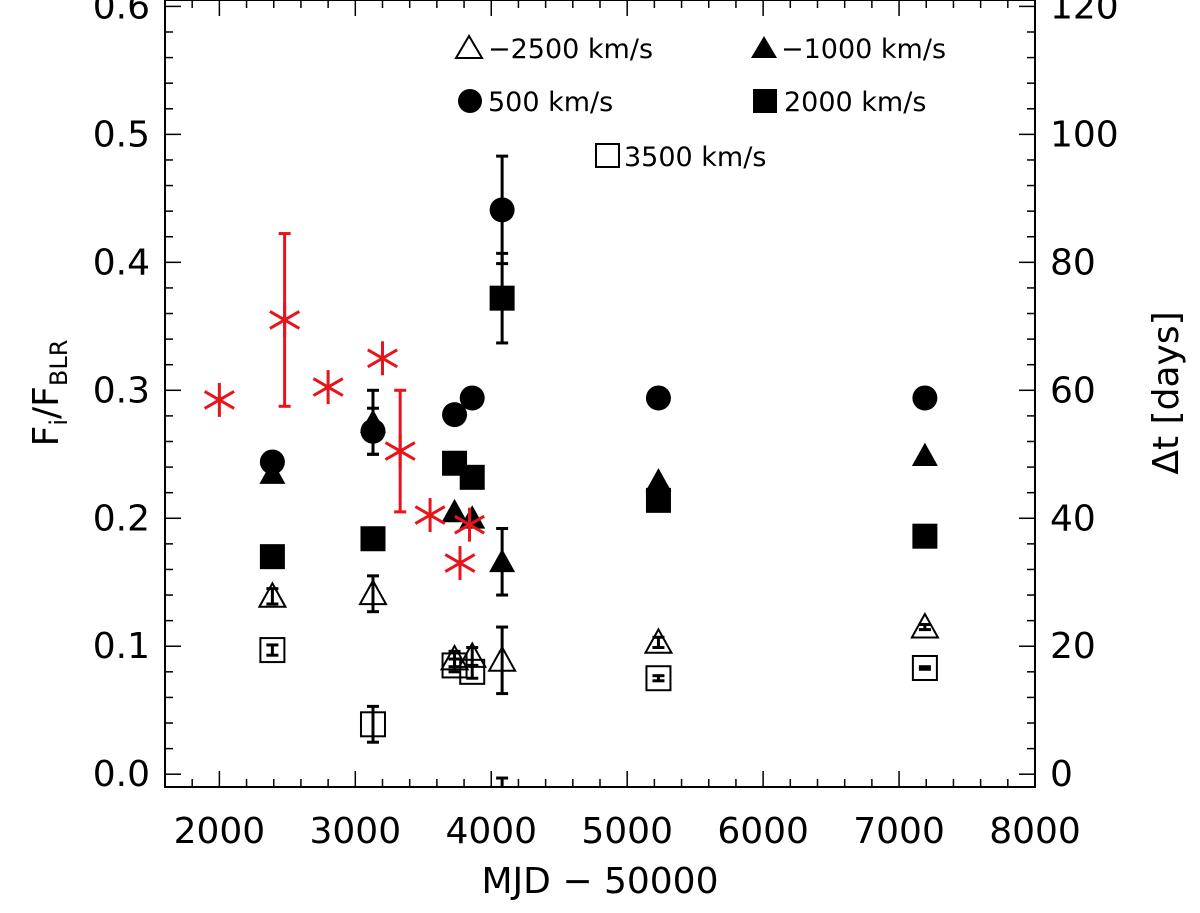  Describe the element at coordinates (121, 390) in the screenshot. I see `y-left-tick-label: 0.3` at that location.